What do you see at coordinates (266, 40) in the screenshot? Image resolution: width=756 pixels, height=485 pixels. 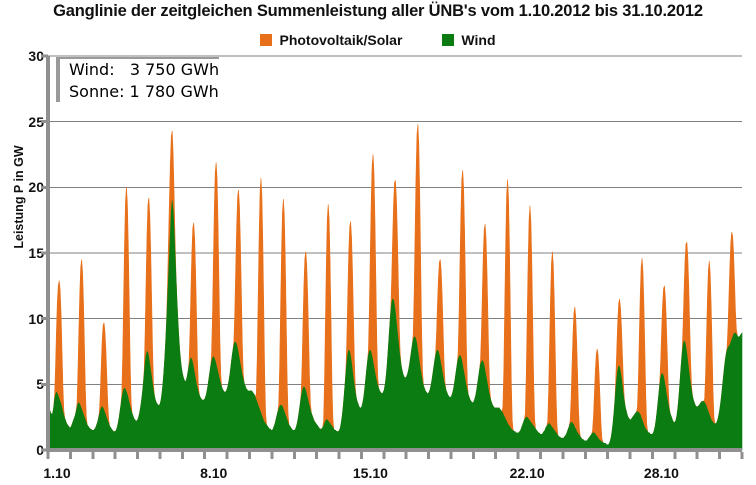 I see `legend-swatch-solar-icon` at bounding box center [266, 40].